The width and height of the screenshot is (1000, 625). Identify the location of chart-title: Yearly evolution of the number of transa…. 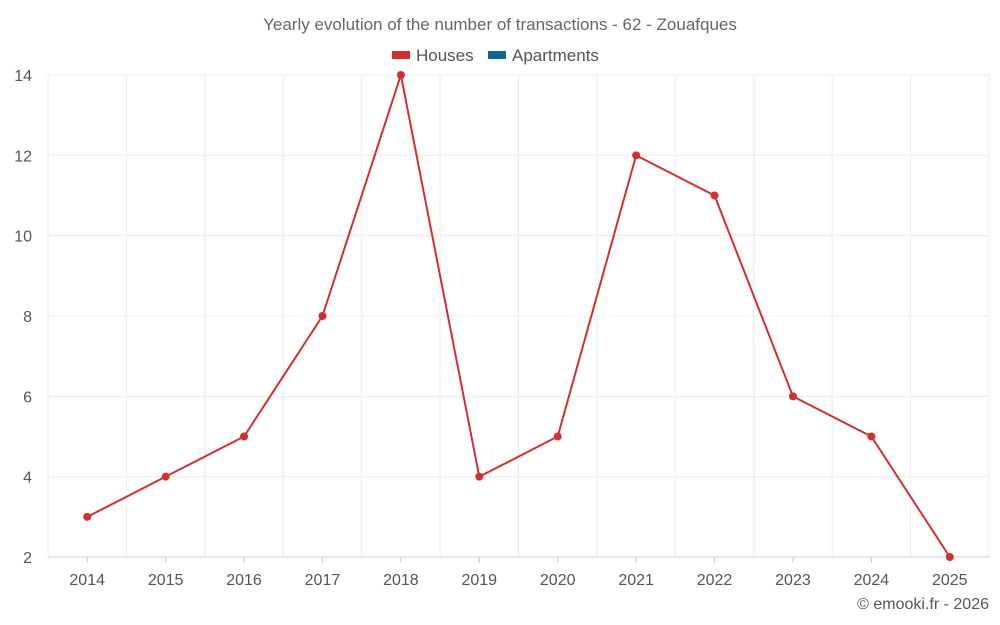
(500, 24).